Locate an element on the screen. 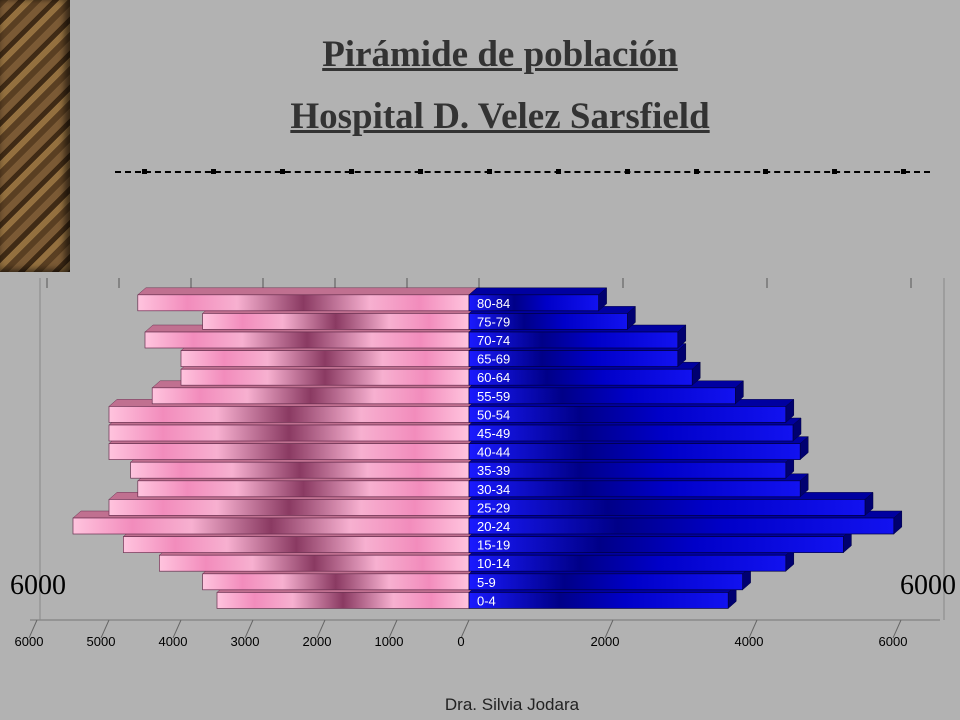  chart-tick-labels: 6000 5000 4000 3000 2000 1000 0 2000 4000 6000 is located at coordinates (461, 641).